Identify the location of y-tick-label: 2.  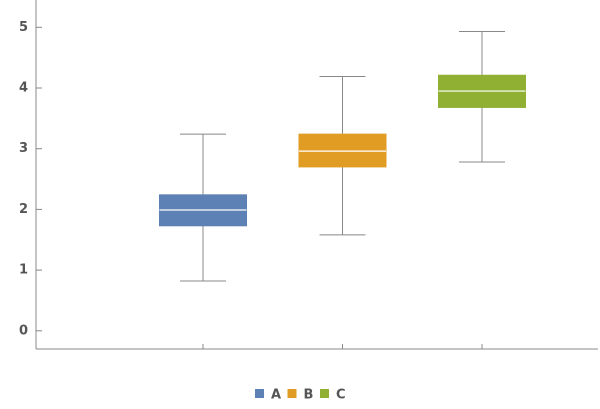
(23, 209).